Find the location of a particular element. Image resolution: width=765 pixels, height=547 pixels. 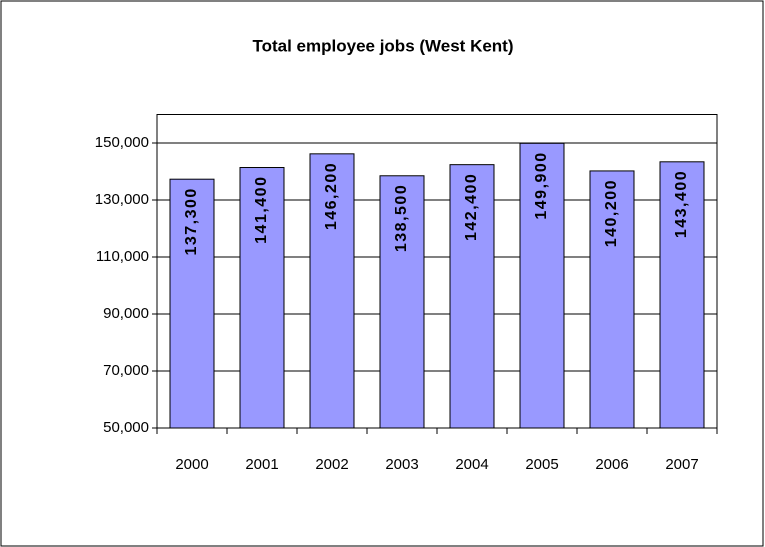

value-label: 146,200 is located at coordinates (331, 196).